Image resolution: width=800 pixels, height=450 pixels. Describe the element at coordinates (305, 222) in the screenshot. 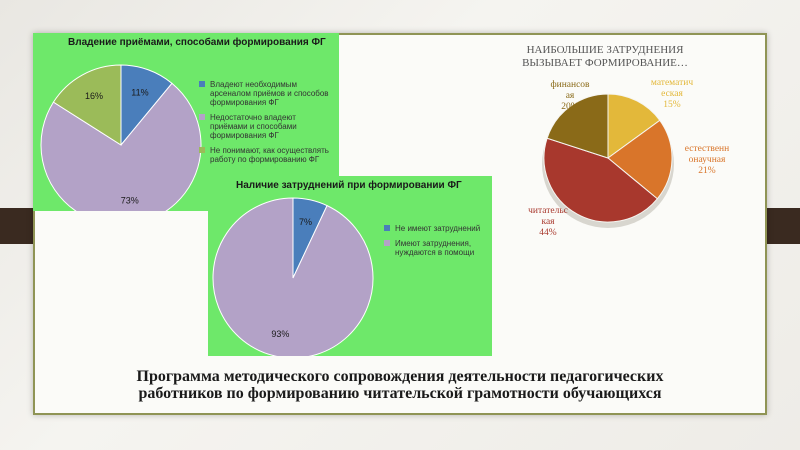

I see `chart2-data-label-0: 7%` at that location.